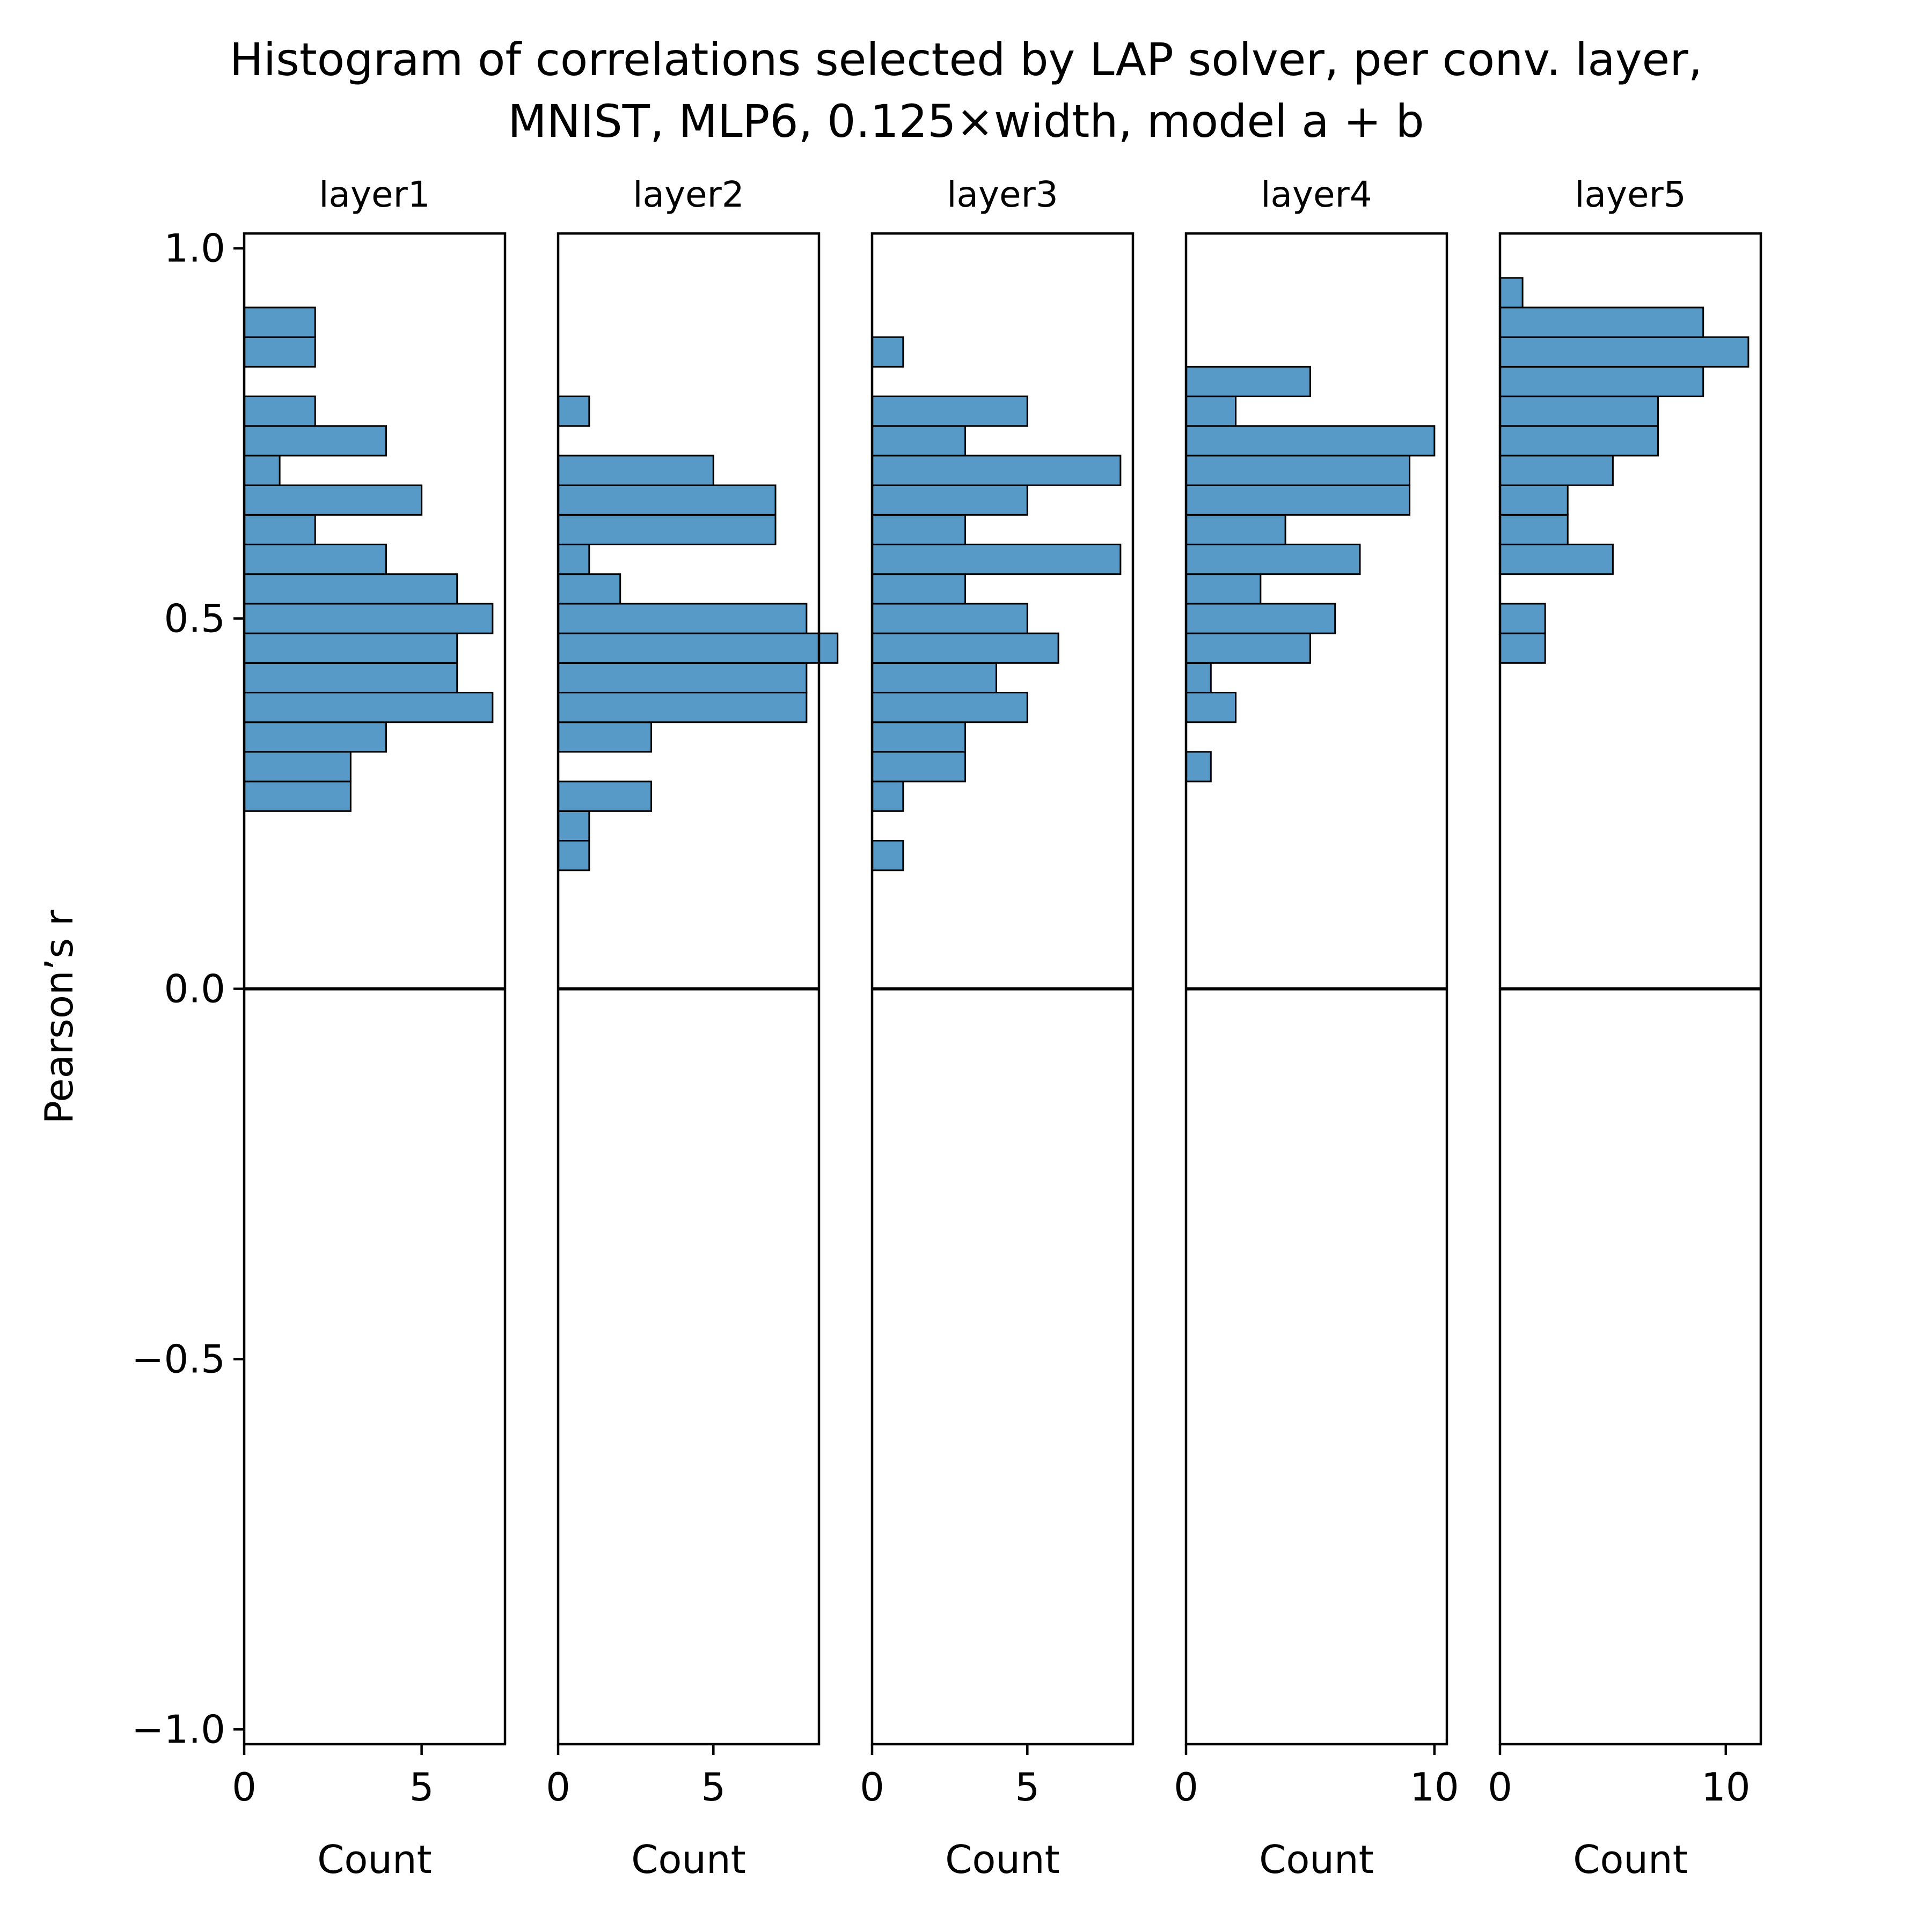 The height and width of the screenshot is (1932, 1932). Describe the element at coordinates (279, 352) in the screenshot. I see `bar-layer1-0.84` at that location.